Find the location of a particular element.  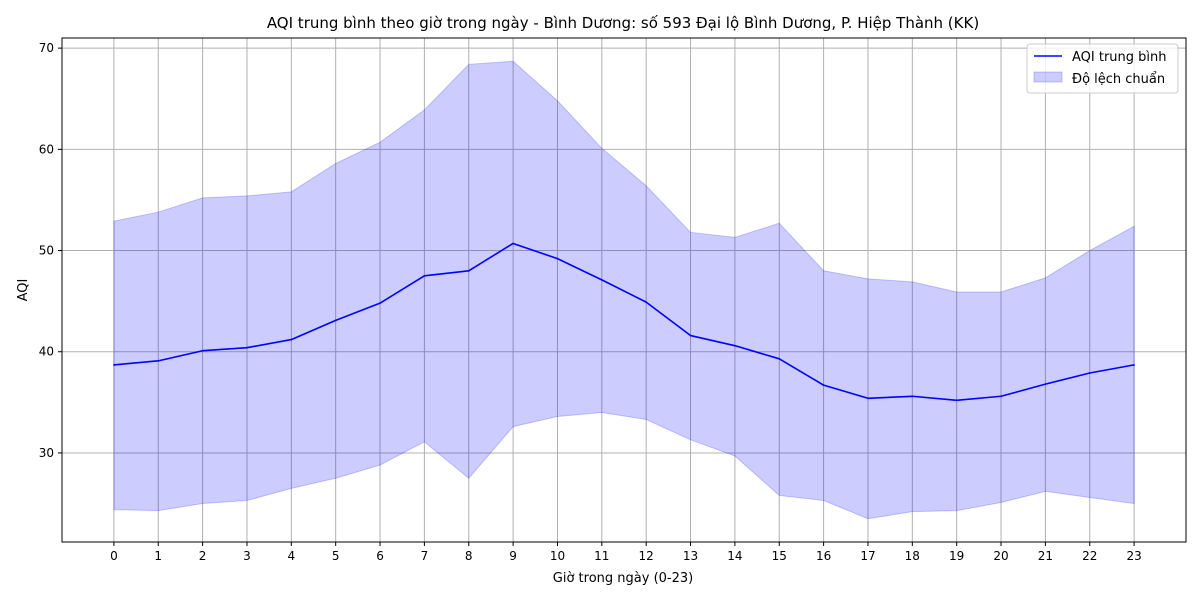

legend-label-std: Độ lệch chuẩn is located at coordinates (1118, 79).